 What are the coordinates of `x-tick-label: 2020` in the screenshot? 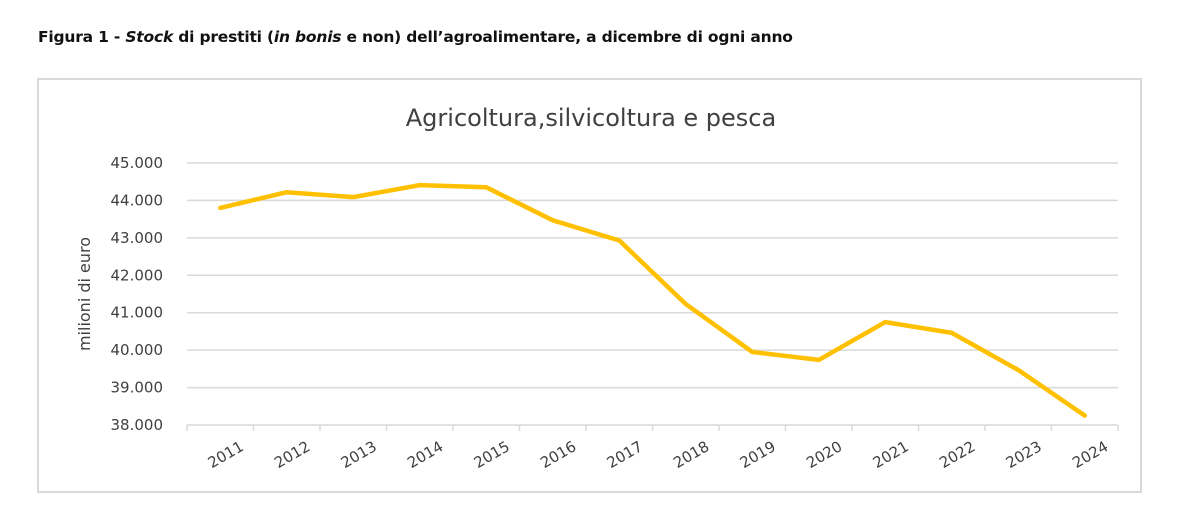 It's located at (824, 454).